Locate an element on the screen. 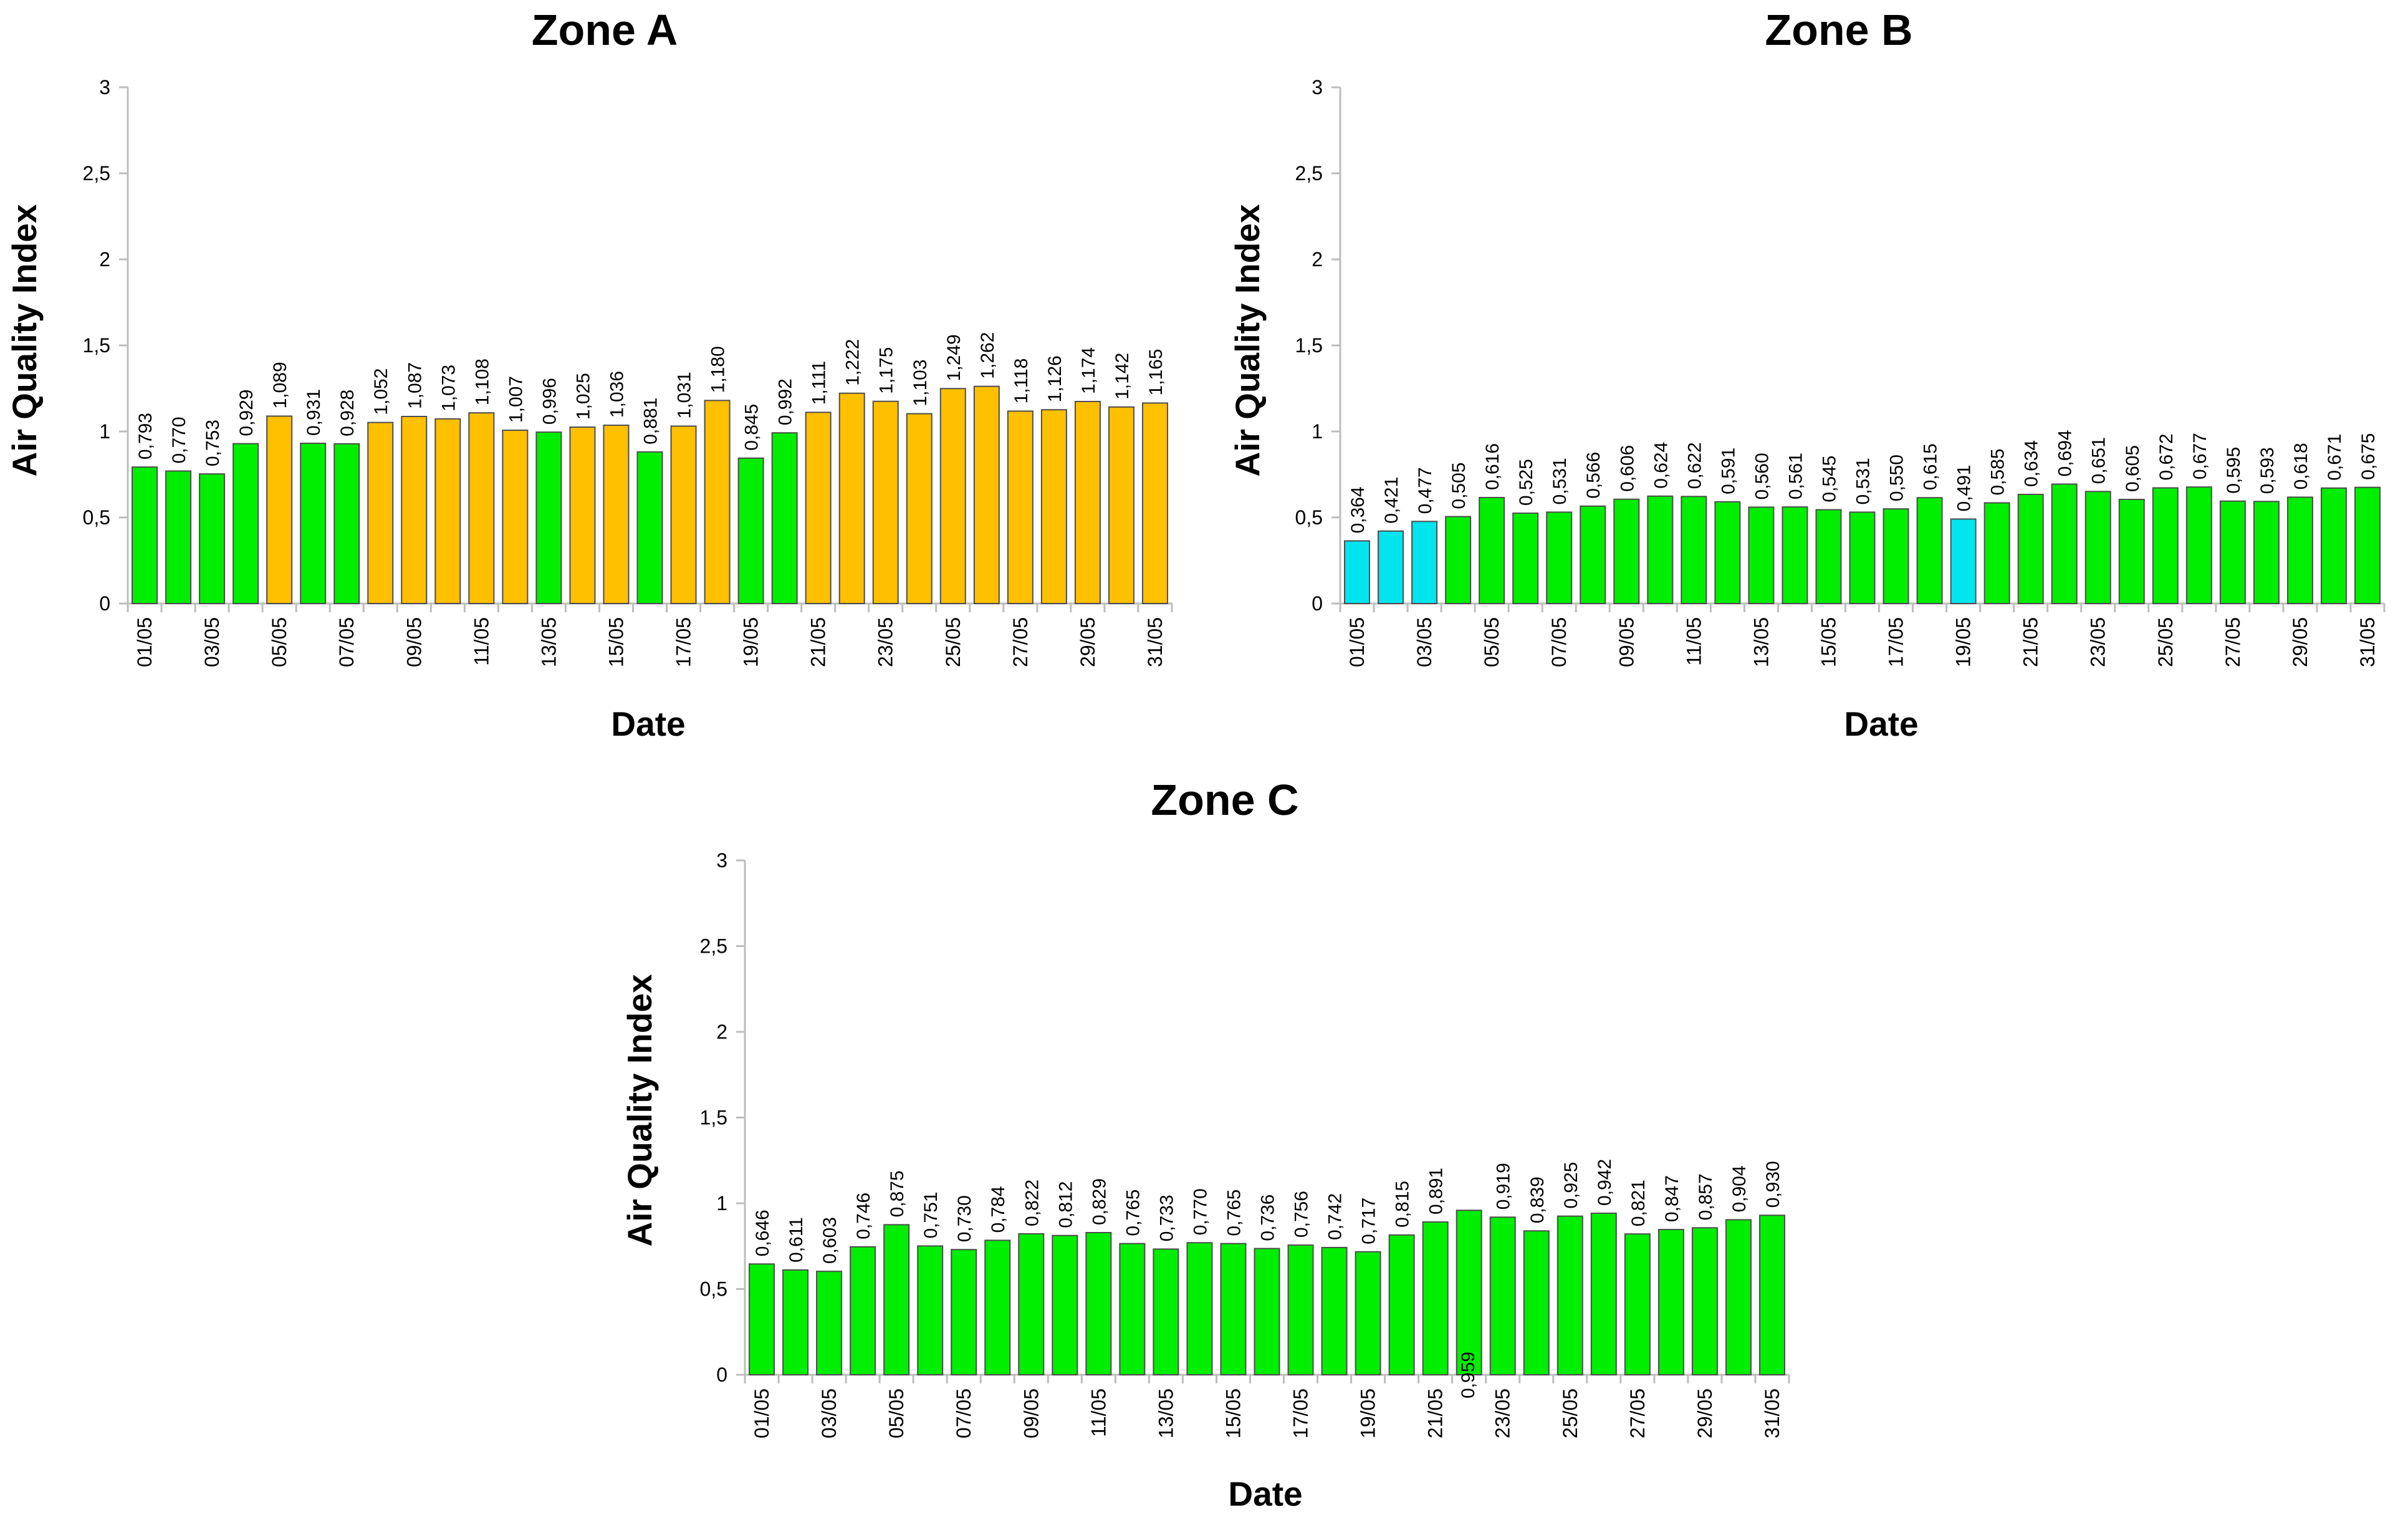 The image size is (2408, 1520). zone-a-data-label: 0,881 is located at coordinates (651, 421).